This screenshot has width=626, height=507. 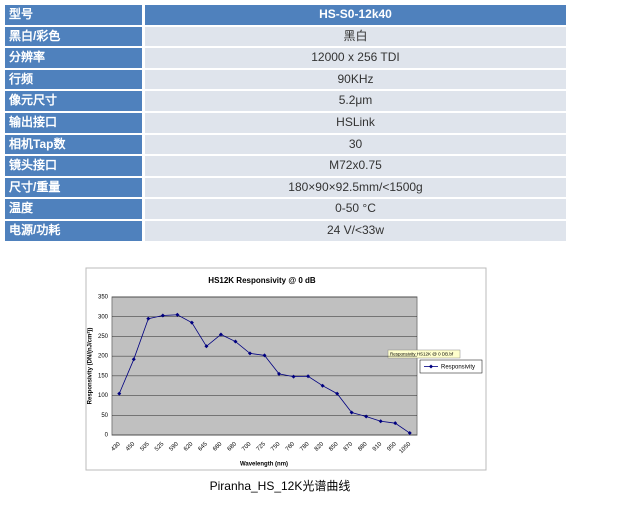 What do you see at coordinates (73, 15) in the screenshot?
I see `row-label: 型号` at bounding box center [73, 15].